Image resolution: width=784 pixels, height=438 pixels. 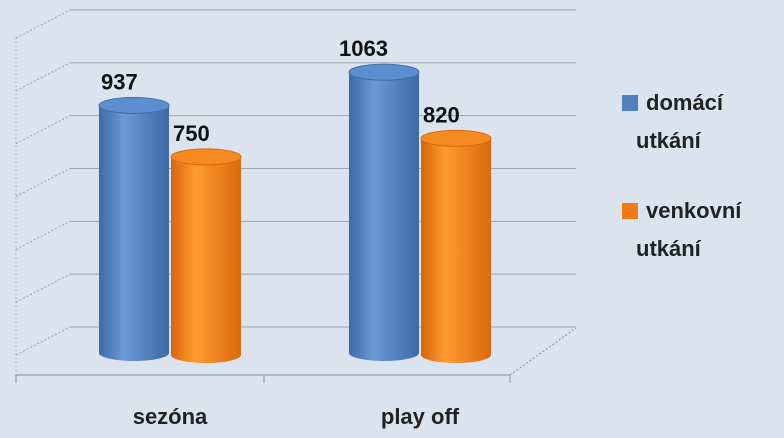 I want to click on data-label: 750, so click(x=191, y=133).